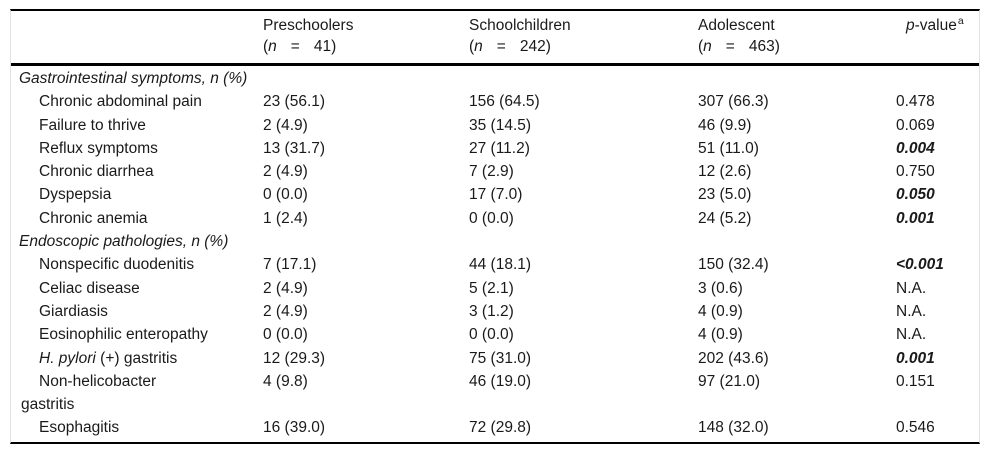 Image resolution: width=992 pixels, height=451 pixels. I want to click on text-segment: 4 (0.9), so click(720, 311).